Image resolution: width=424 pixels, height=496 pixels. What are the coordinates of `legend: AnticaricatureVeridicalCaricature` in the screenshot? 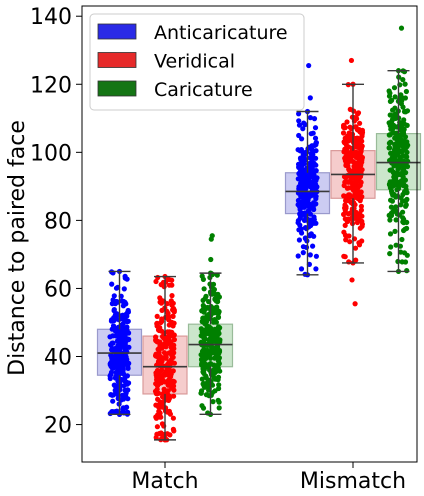 It's located at (197, 62).